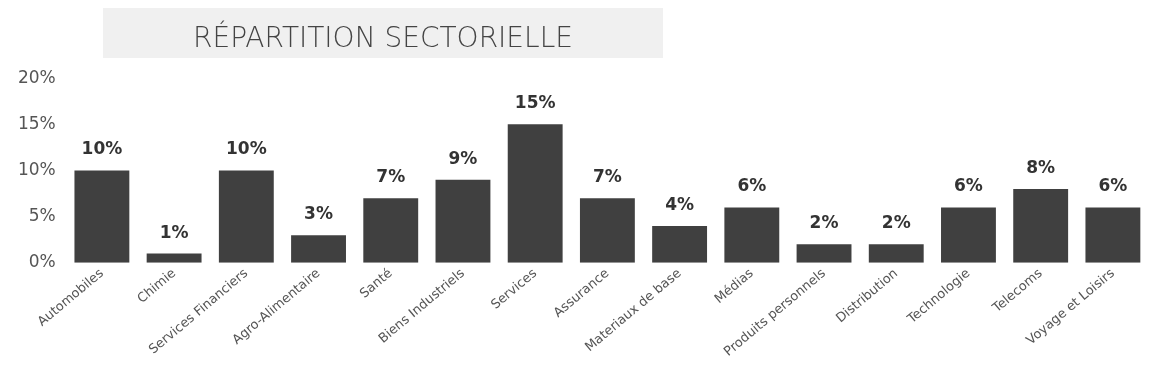  Describe the element at coordinates (174, 231) in the screenshot. I see `data-label: 1%` at that location.